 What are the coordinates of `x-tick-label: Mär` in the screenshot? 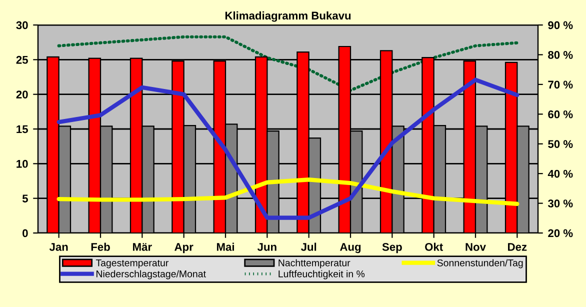 It's located at (142, 247).